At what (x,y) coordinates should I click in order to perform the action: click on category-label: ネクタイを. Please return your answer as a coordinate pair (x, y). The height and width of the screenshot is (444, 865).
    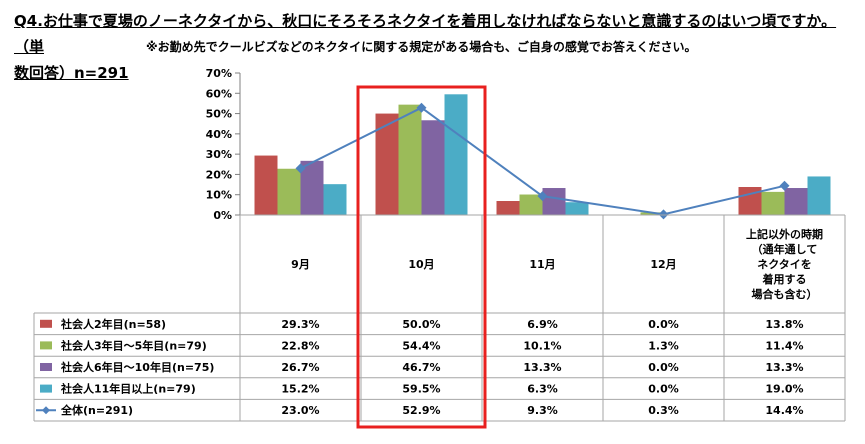
    Looking at the image, I should click on (784, 264).